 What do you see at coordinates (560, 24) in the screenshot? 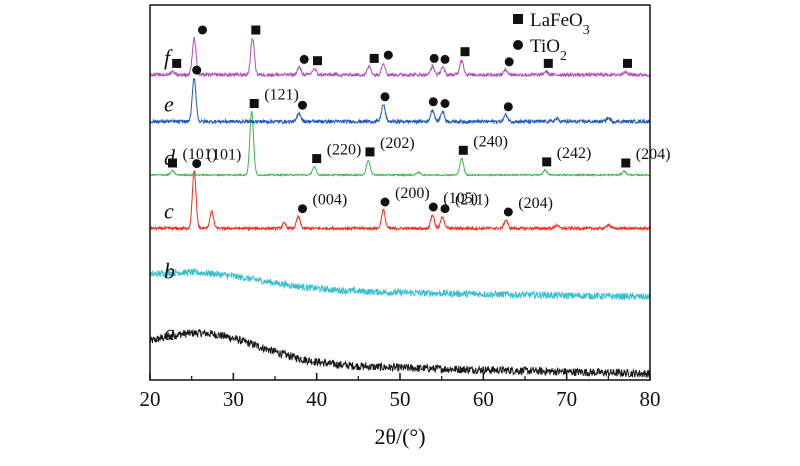
I see `legend-label: LaFeO3` at bounding box center [560, 24].